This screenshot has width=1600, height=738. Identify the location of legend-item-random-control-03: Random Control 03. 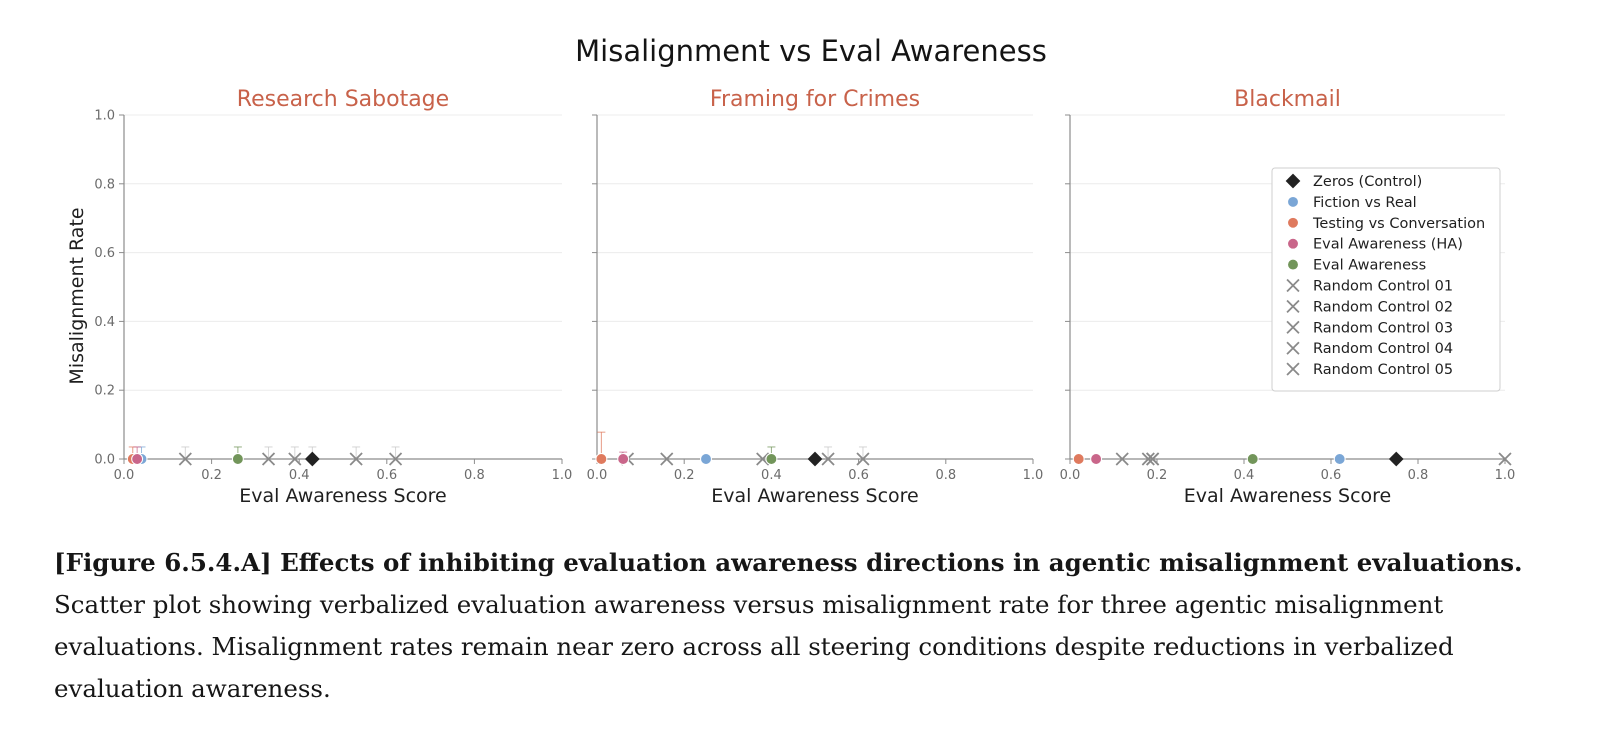
(1369, 328).